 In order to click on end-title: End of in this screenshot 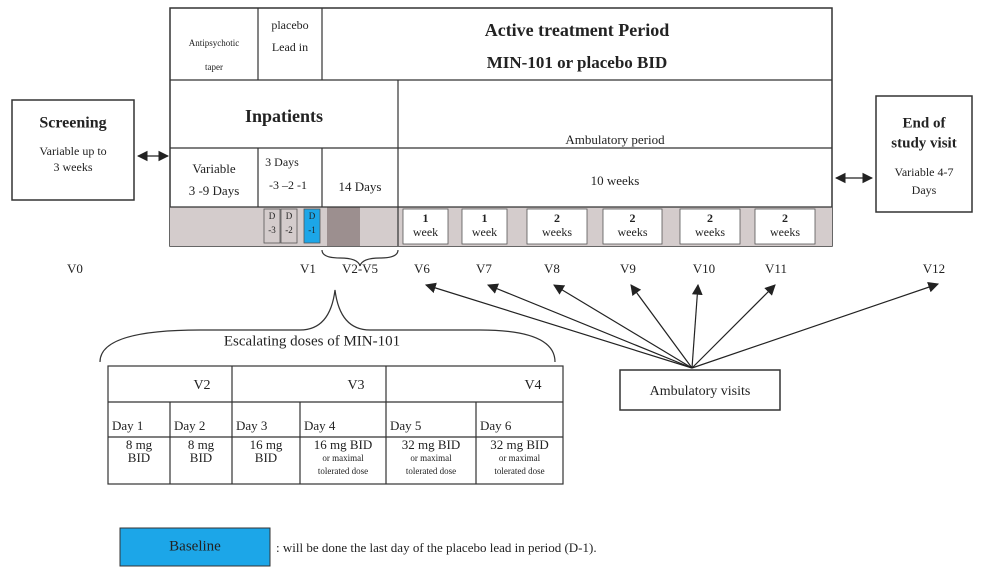, I will do `click(925, 123)`.